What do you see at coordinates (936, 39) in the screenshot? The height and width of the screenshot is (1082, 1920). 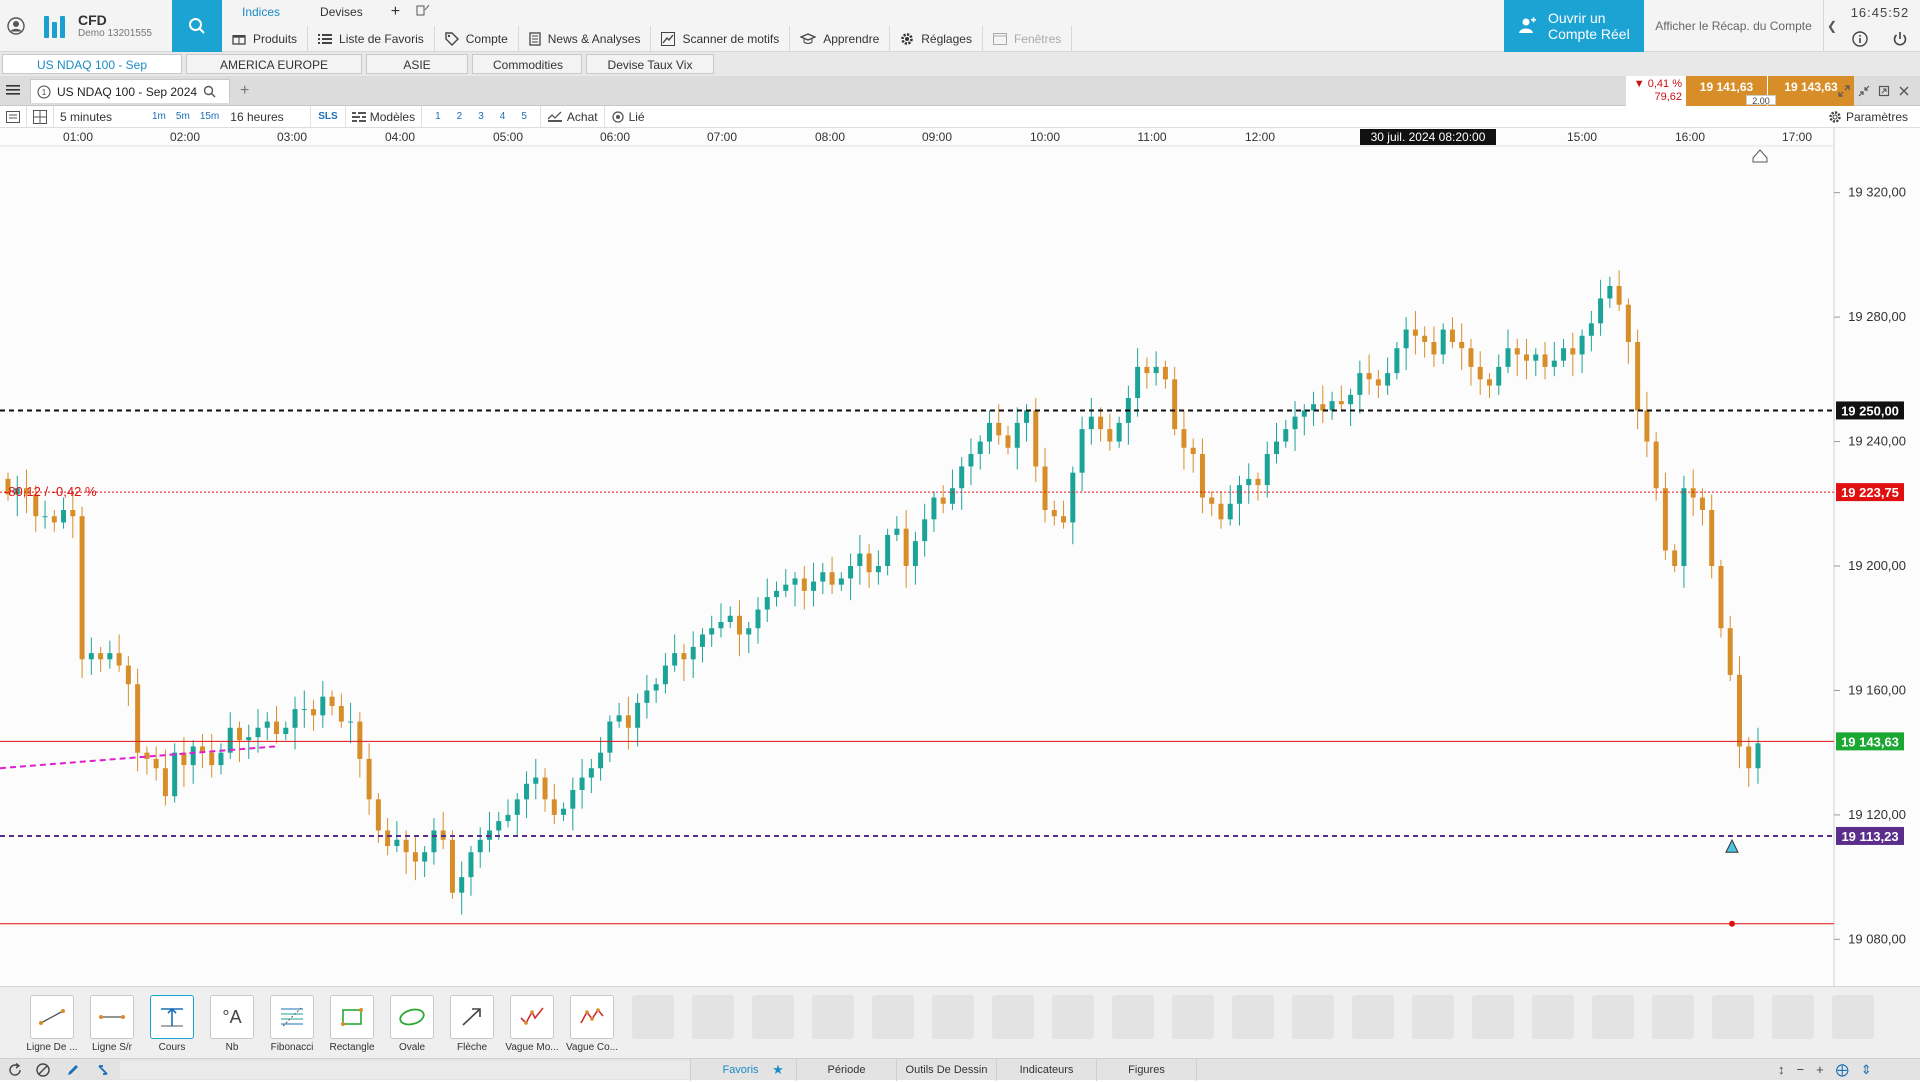 I see `menu-reglages: Réglages` at bounding box center [936, 39].